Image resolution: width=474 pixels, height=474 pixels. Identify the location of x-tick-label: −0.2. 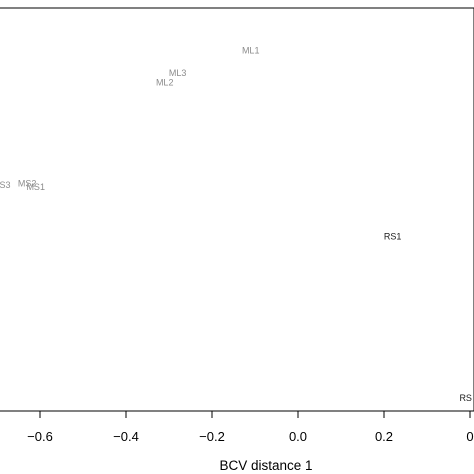
(212, 436).